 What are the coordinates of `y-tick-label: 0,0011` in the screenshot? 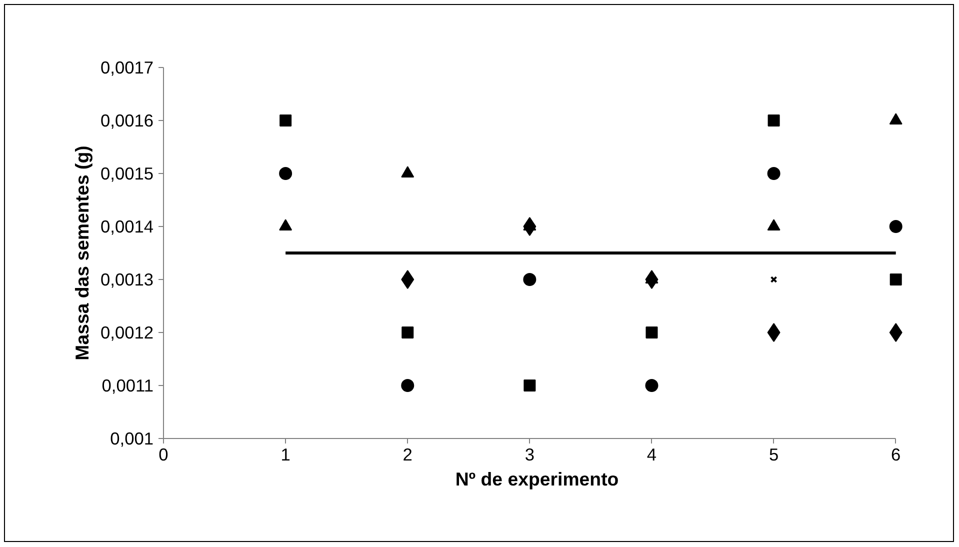 It's located at (128, 386).